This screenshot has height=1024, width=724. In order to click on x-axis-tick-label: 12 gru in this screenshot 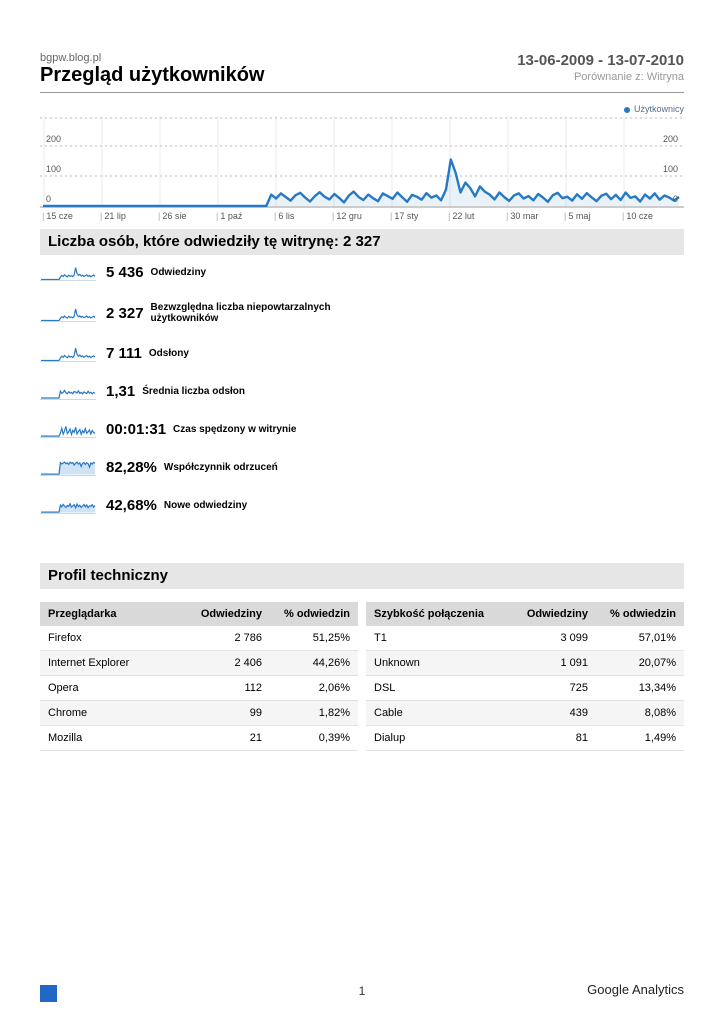, I will do `click(349, 216)`.